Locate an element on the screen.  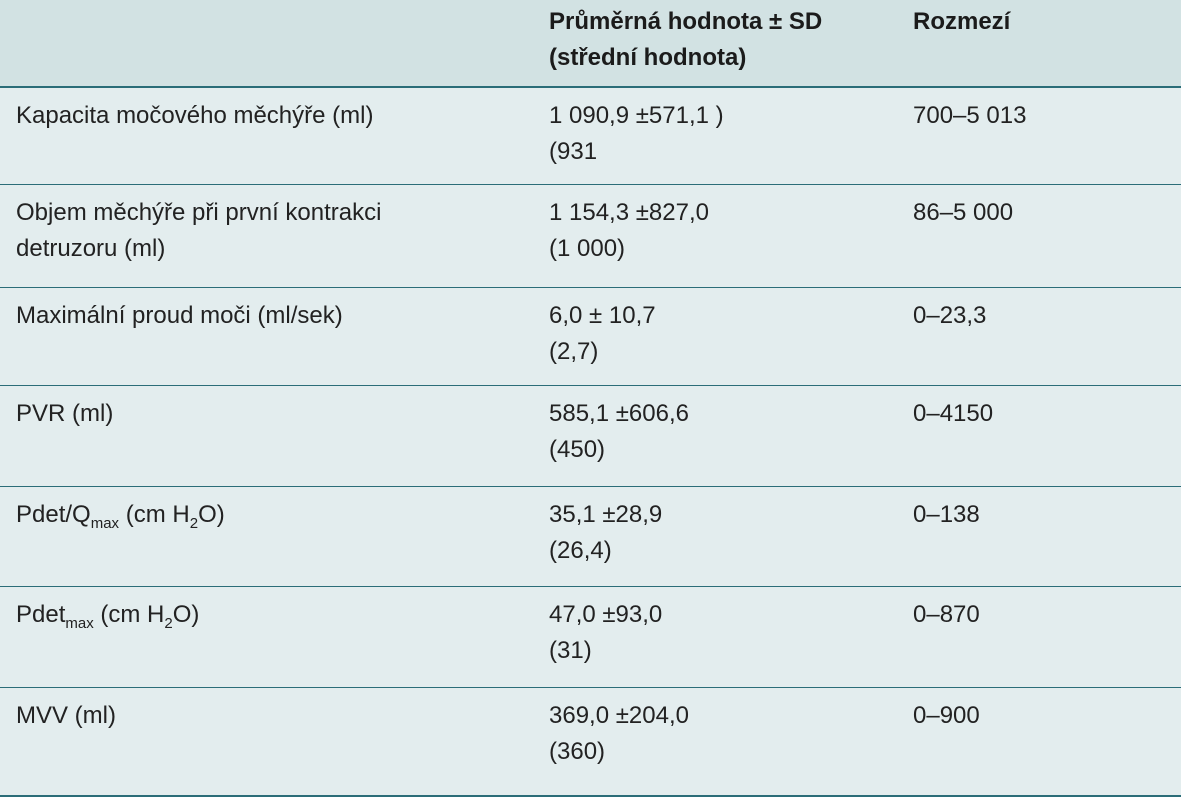
row-mean-sd: 1 154,3 ±827,0 (1 000) is located at coordinates (629, 231).